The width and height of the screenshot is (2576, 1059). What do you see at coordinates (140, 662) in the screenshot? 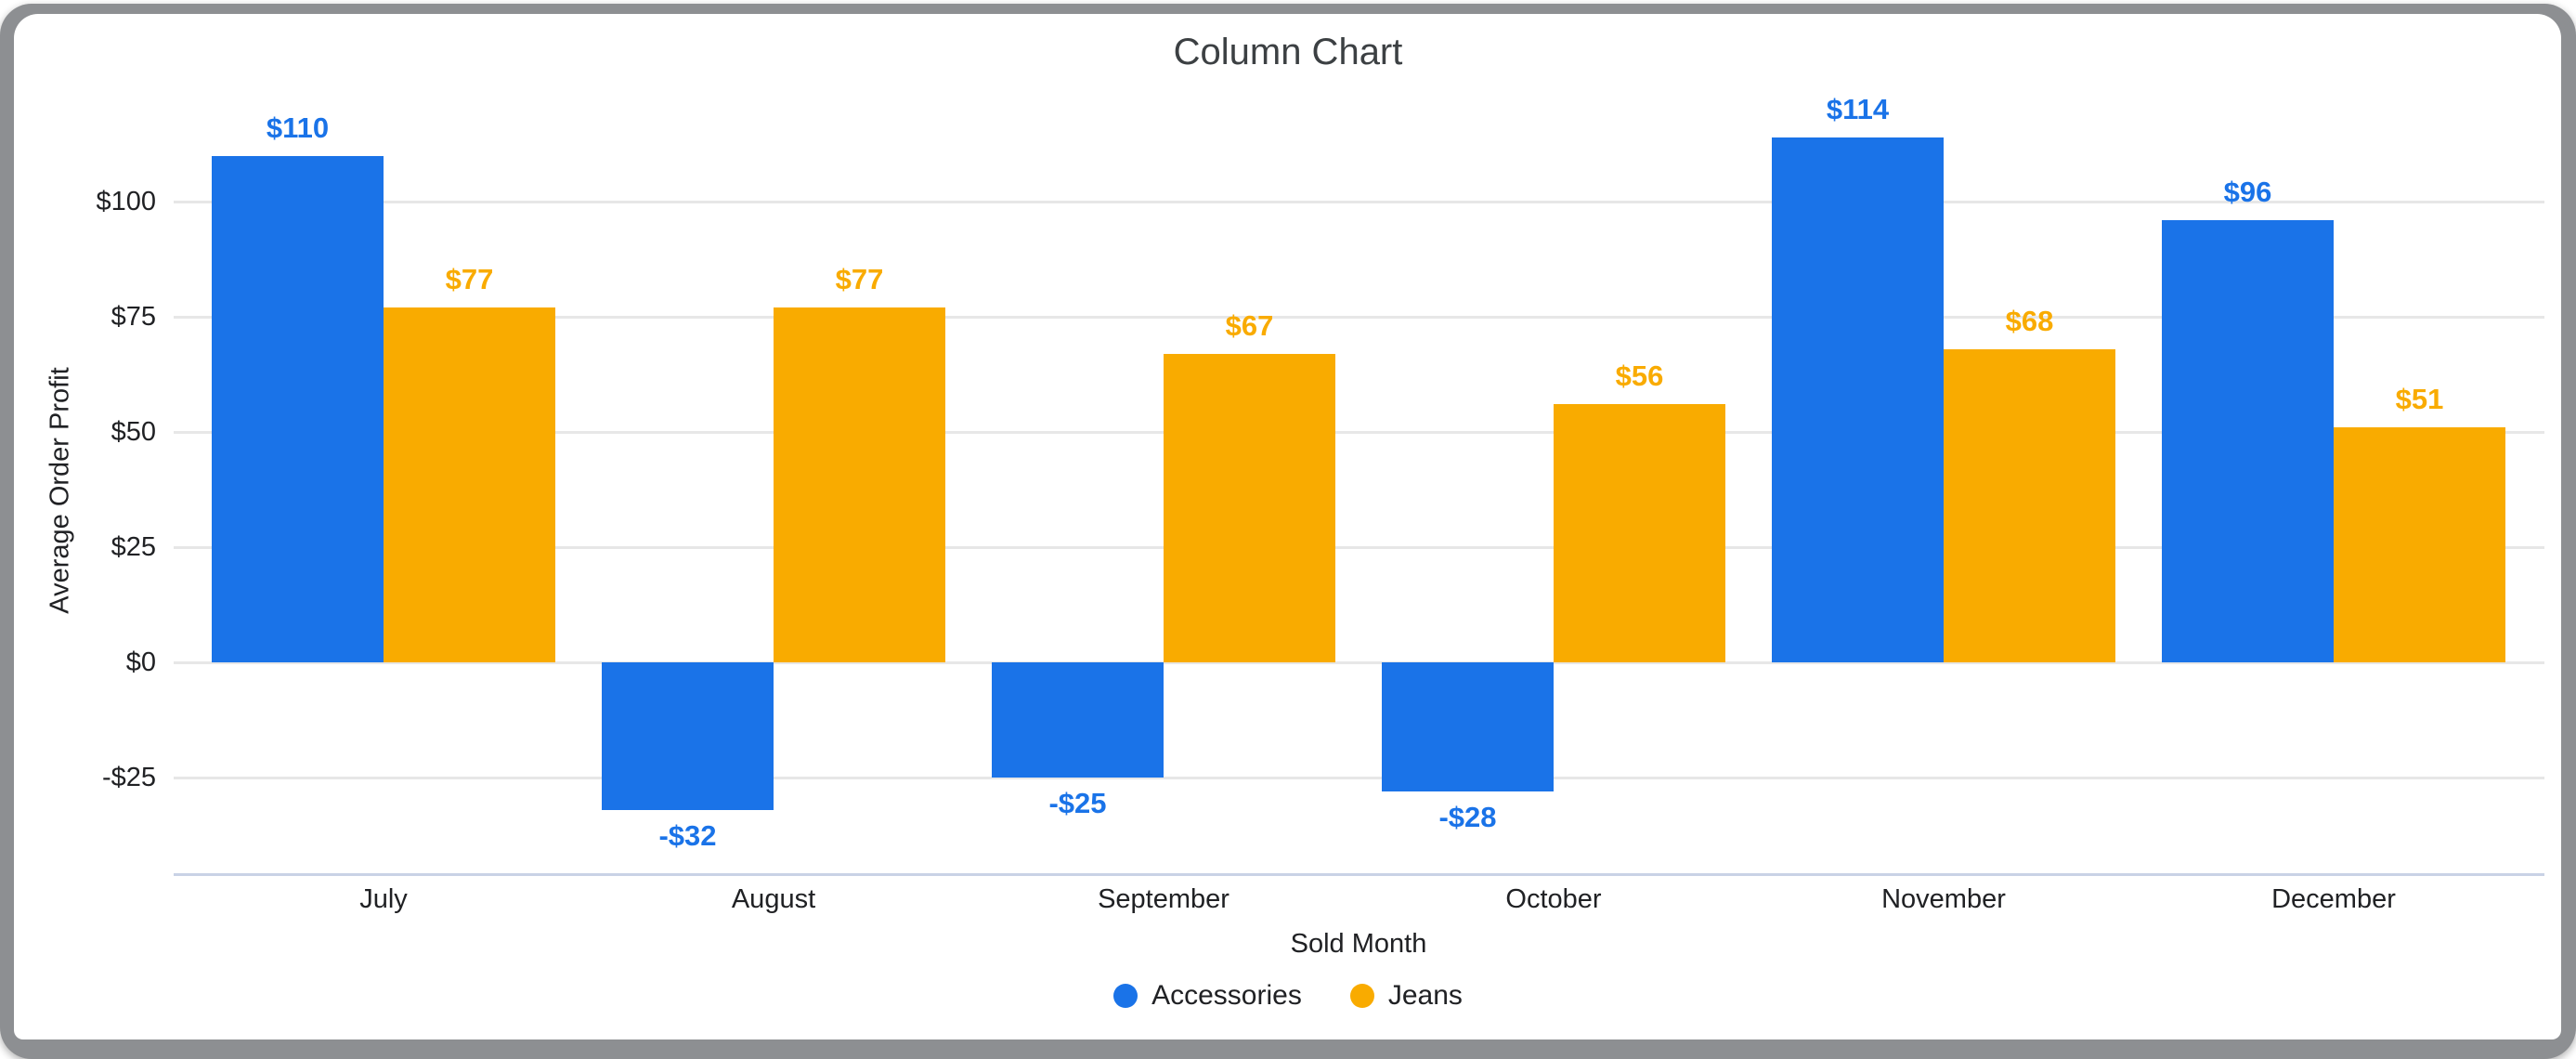
I see `y-tick-label: $0` at bounding box center [140, 662].